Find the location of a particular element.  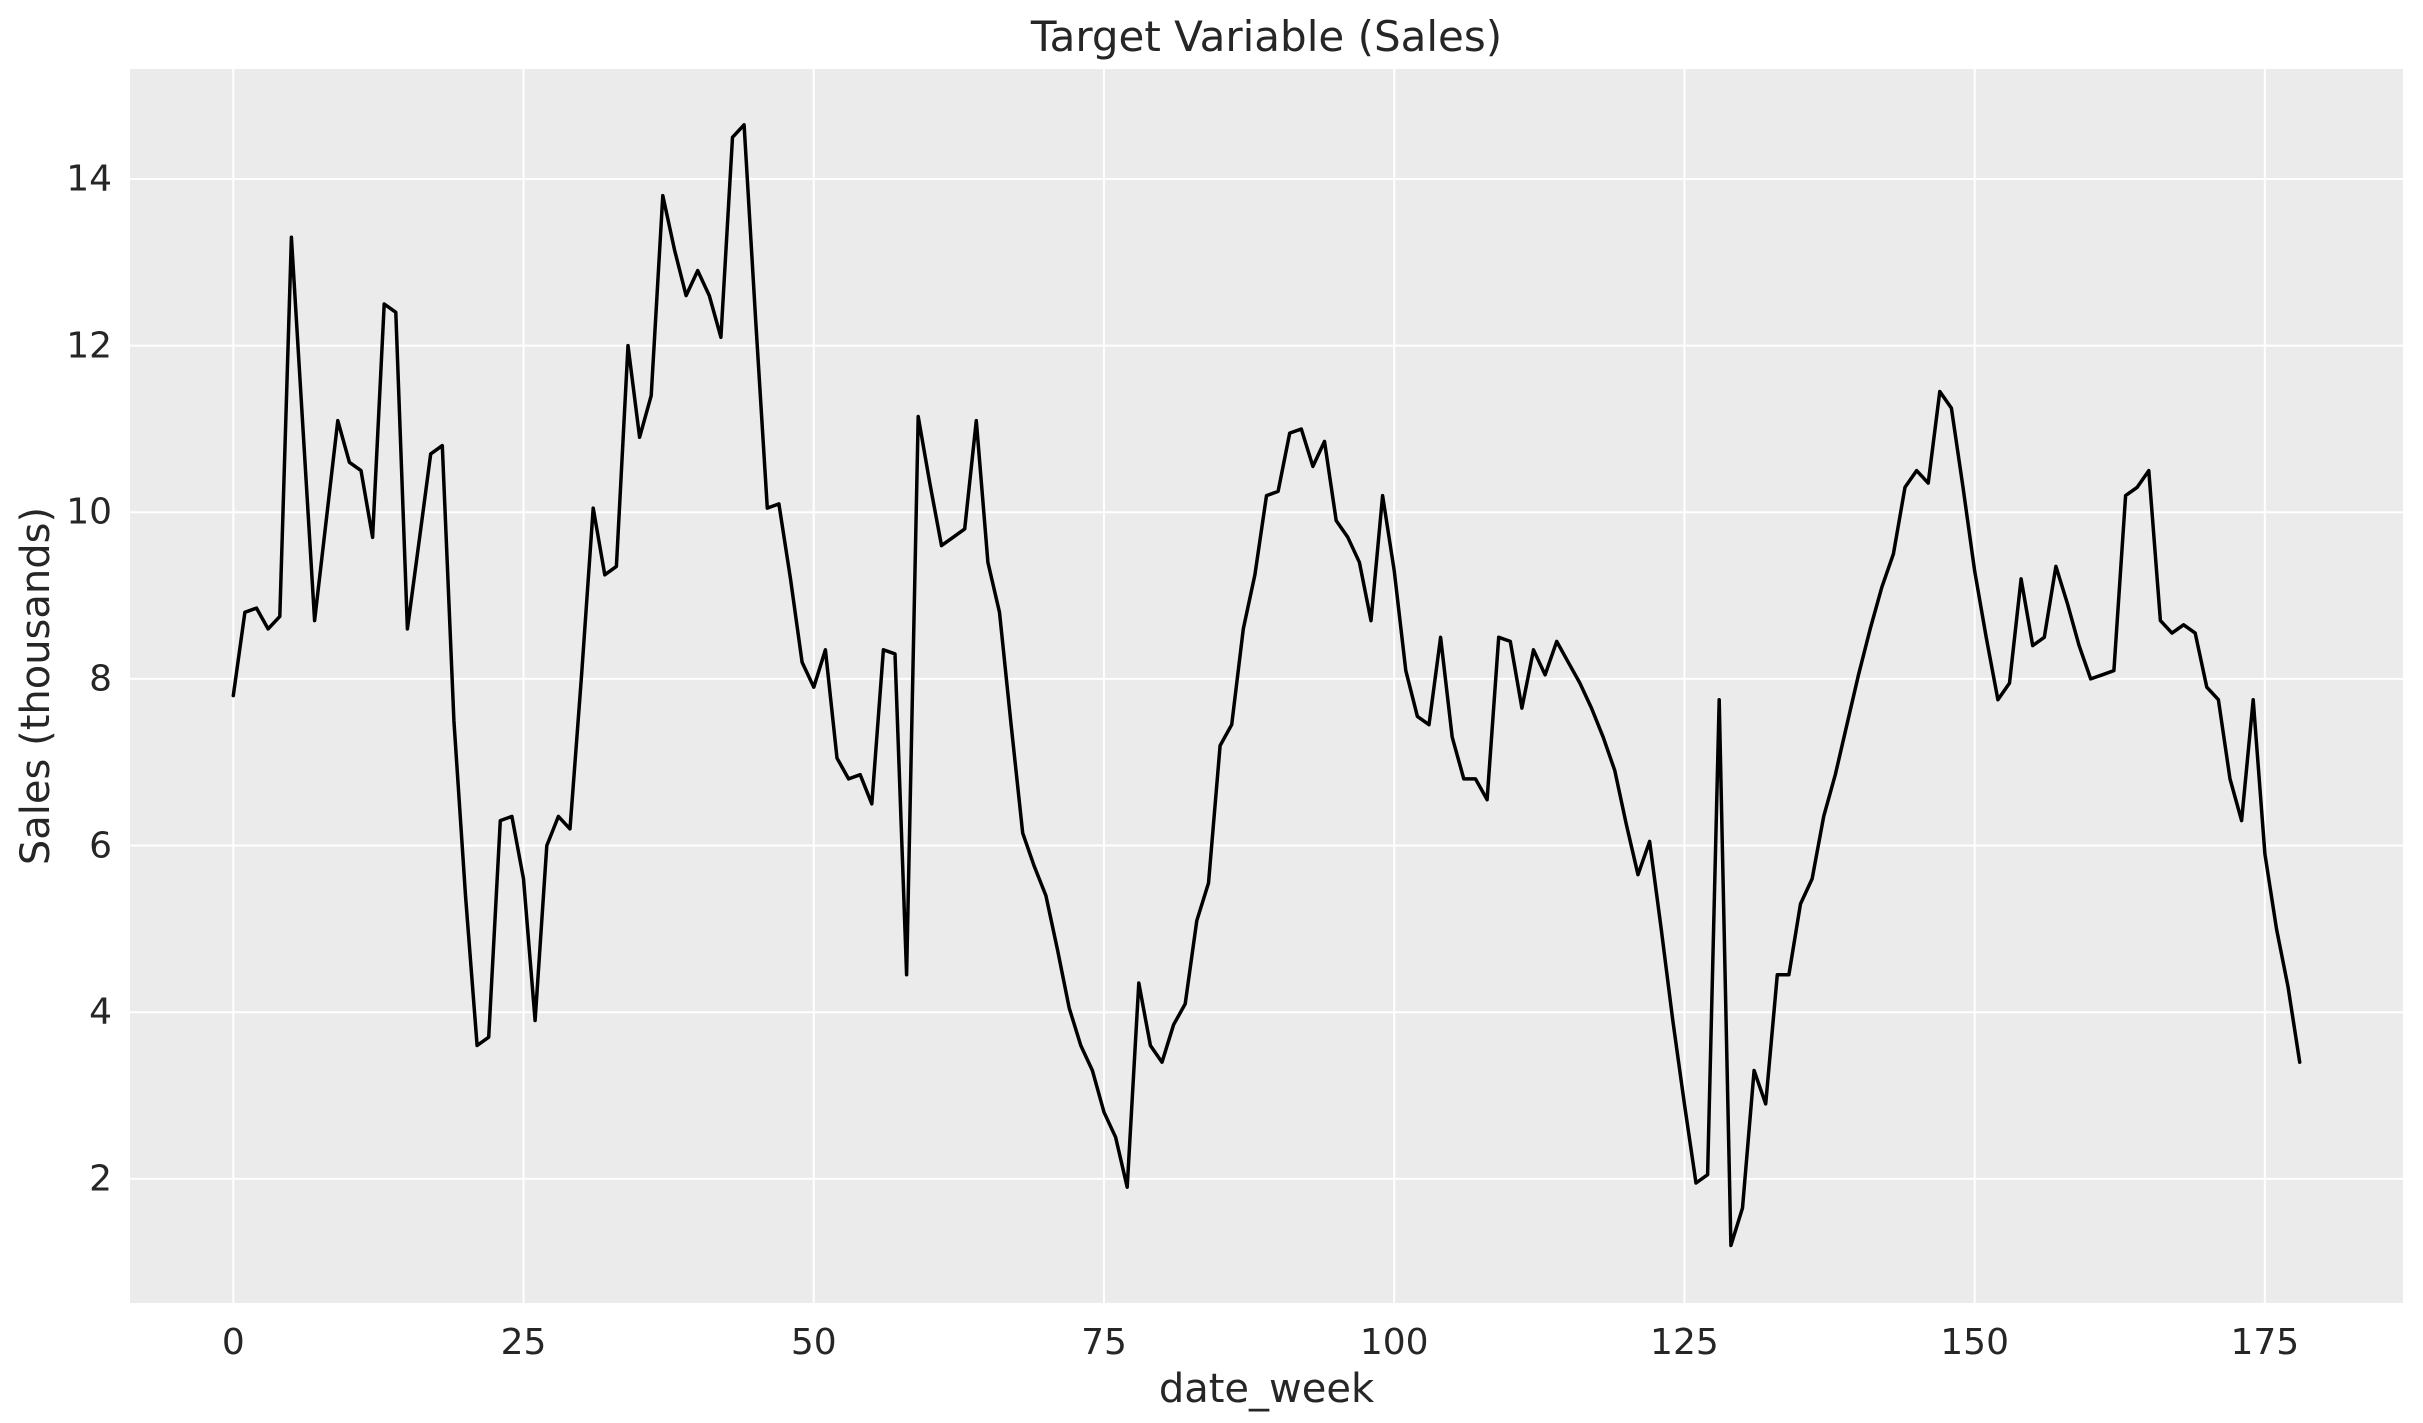

y-tick-label: 10 is located at coordinates (89, 512).